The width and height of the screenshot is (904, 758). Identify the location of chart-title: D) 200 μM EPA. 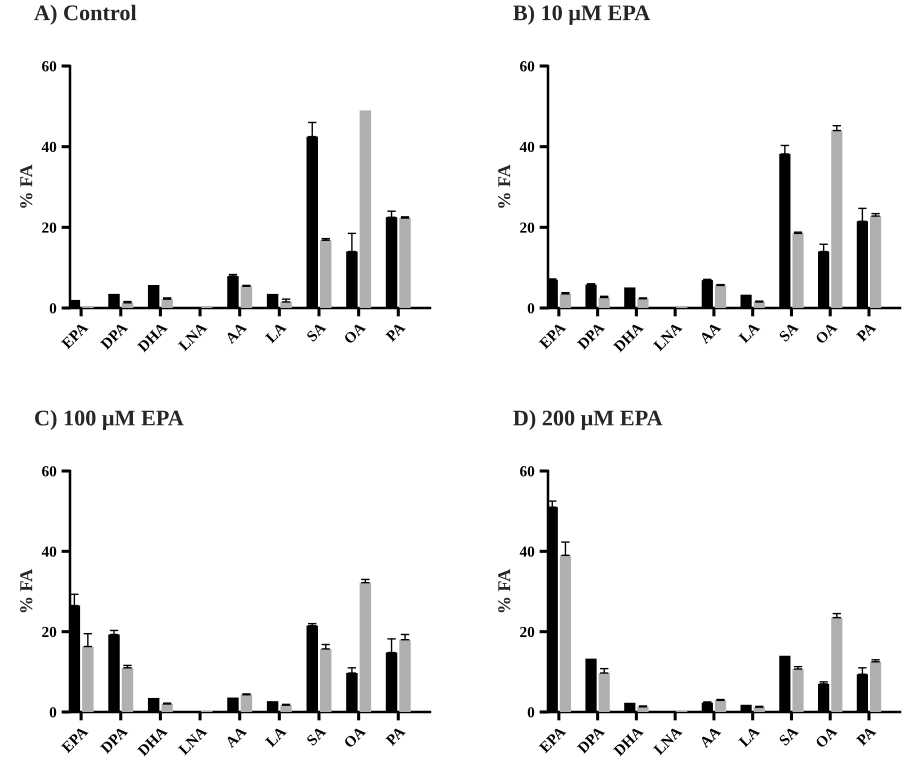
(587, 420).